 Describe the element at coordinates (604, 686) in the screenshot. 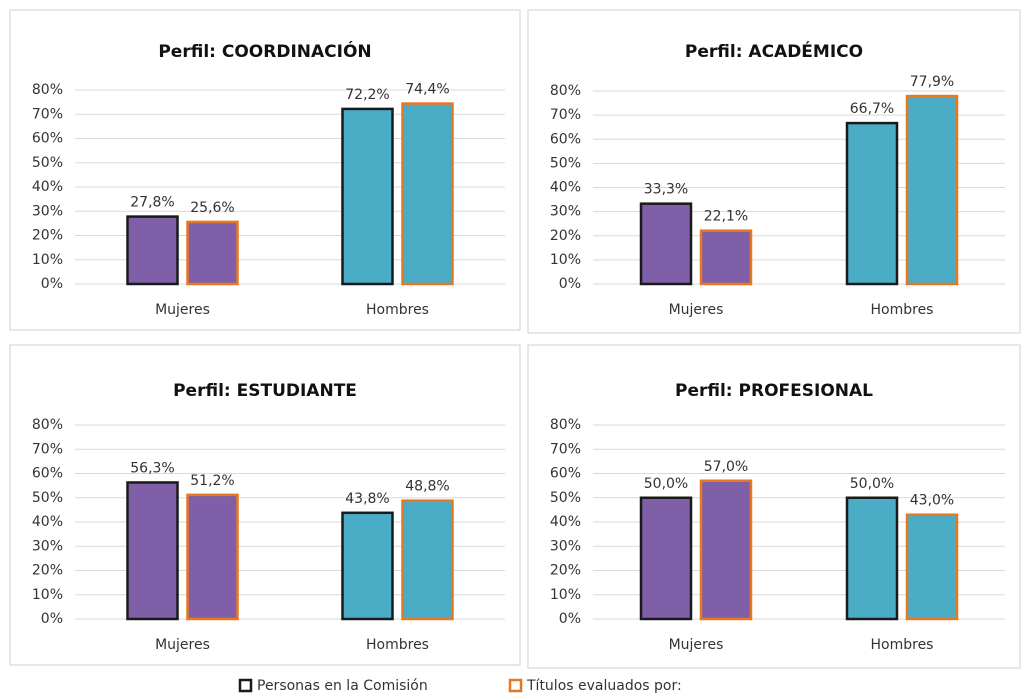

I see `legend-label: Títulos evaluados por:` at that location.